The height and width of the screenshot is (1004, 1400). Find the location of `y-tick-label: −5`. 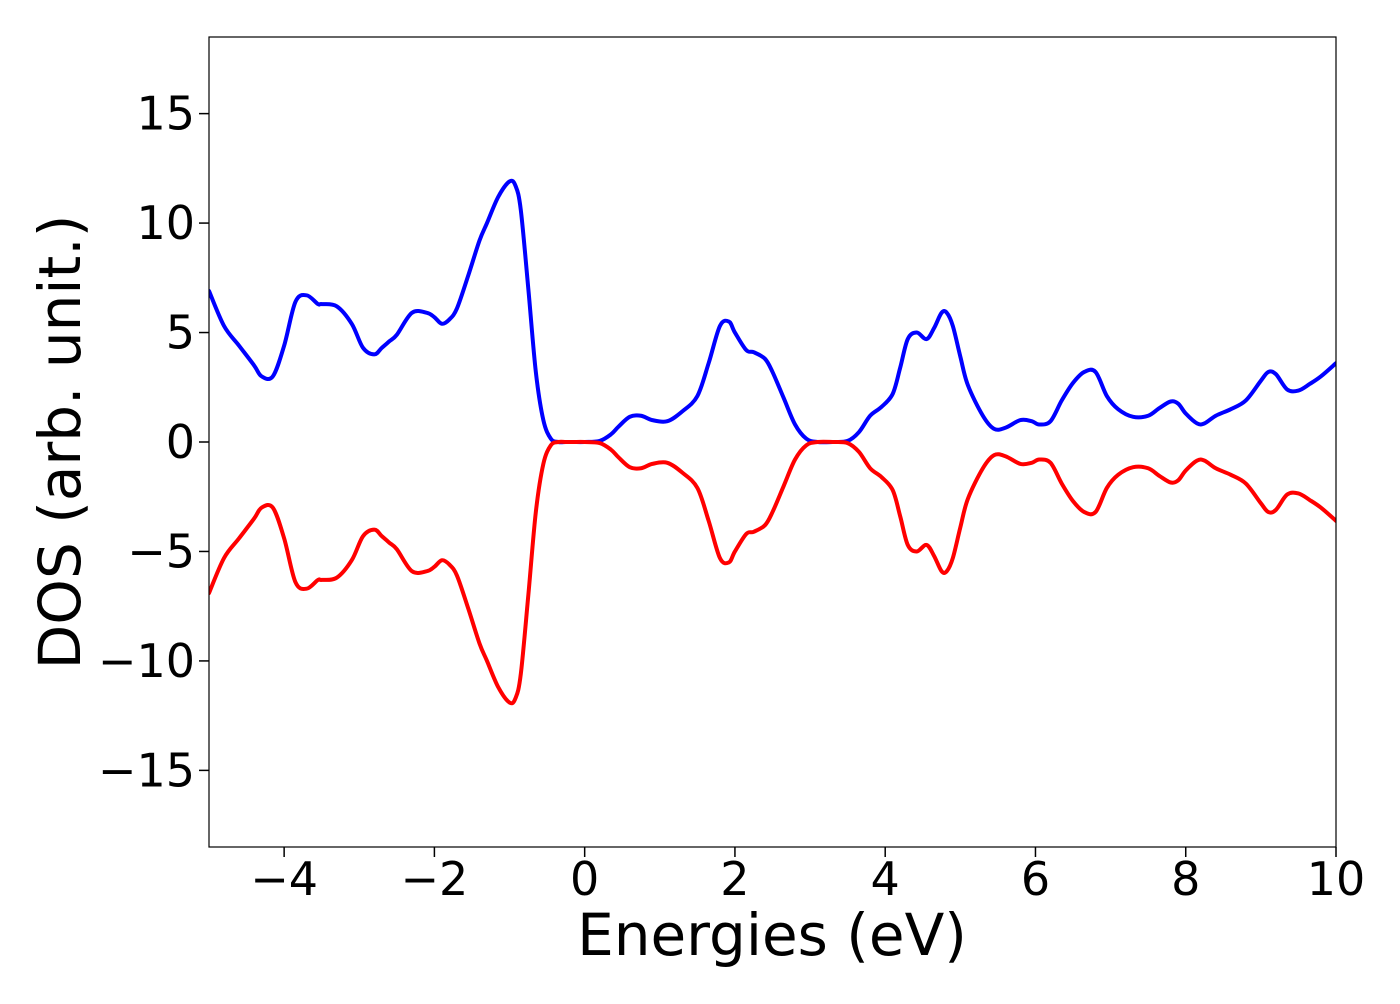

y-tick-label: −5 is located at coordinates (161, 551).